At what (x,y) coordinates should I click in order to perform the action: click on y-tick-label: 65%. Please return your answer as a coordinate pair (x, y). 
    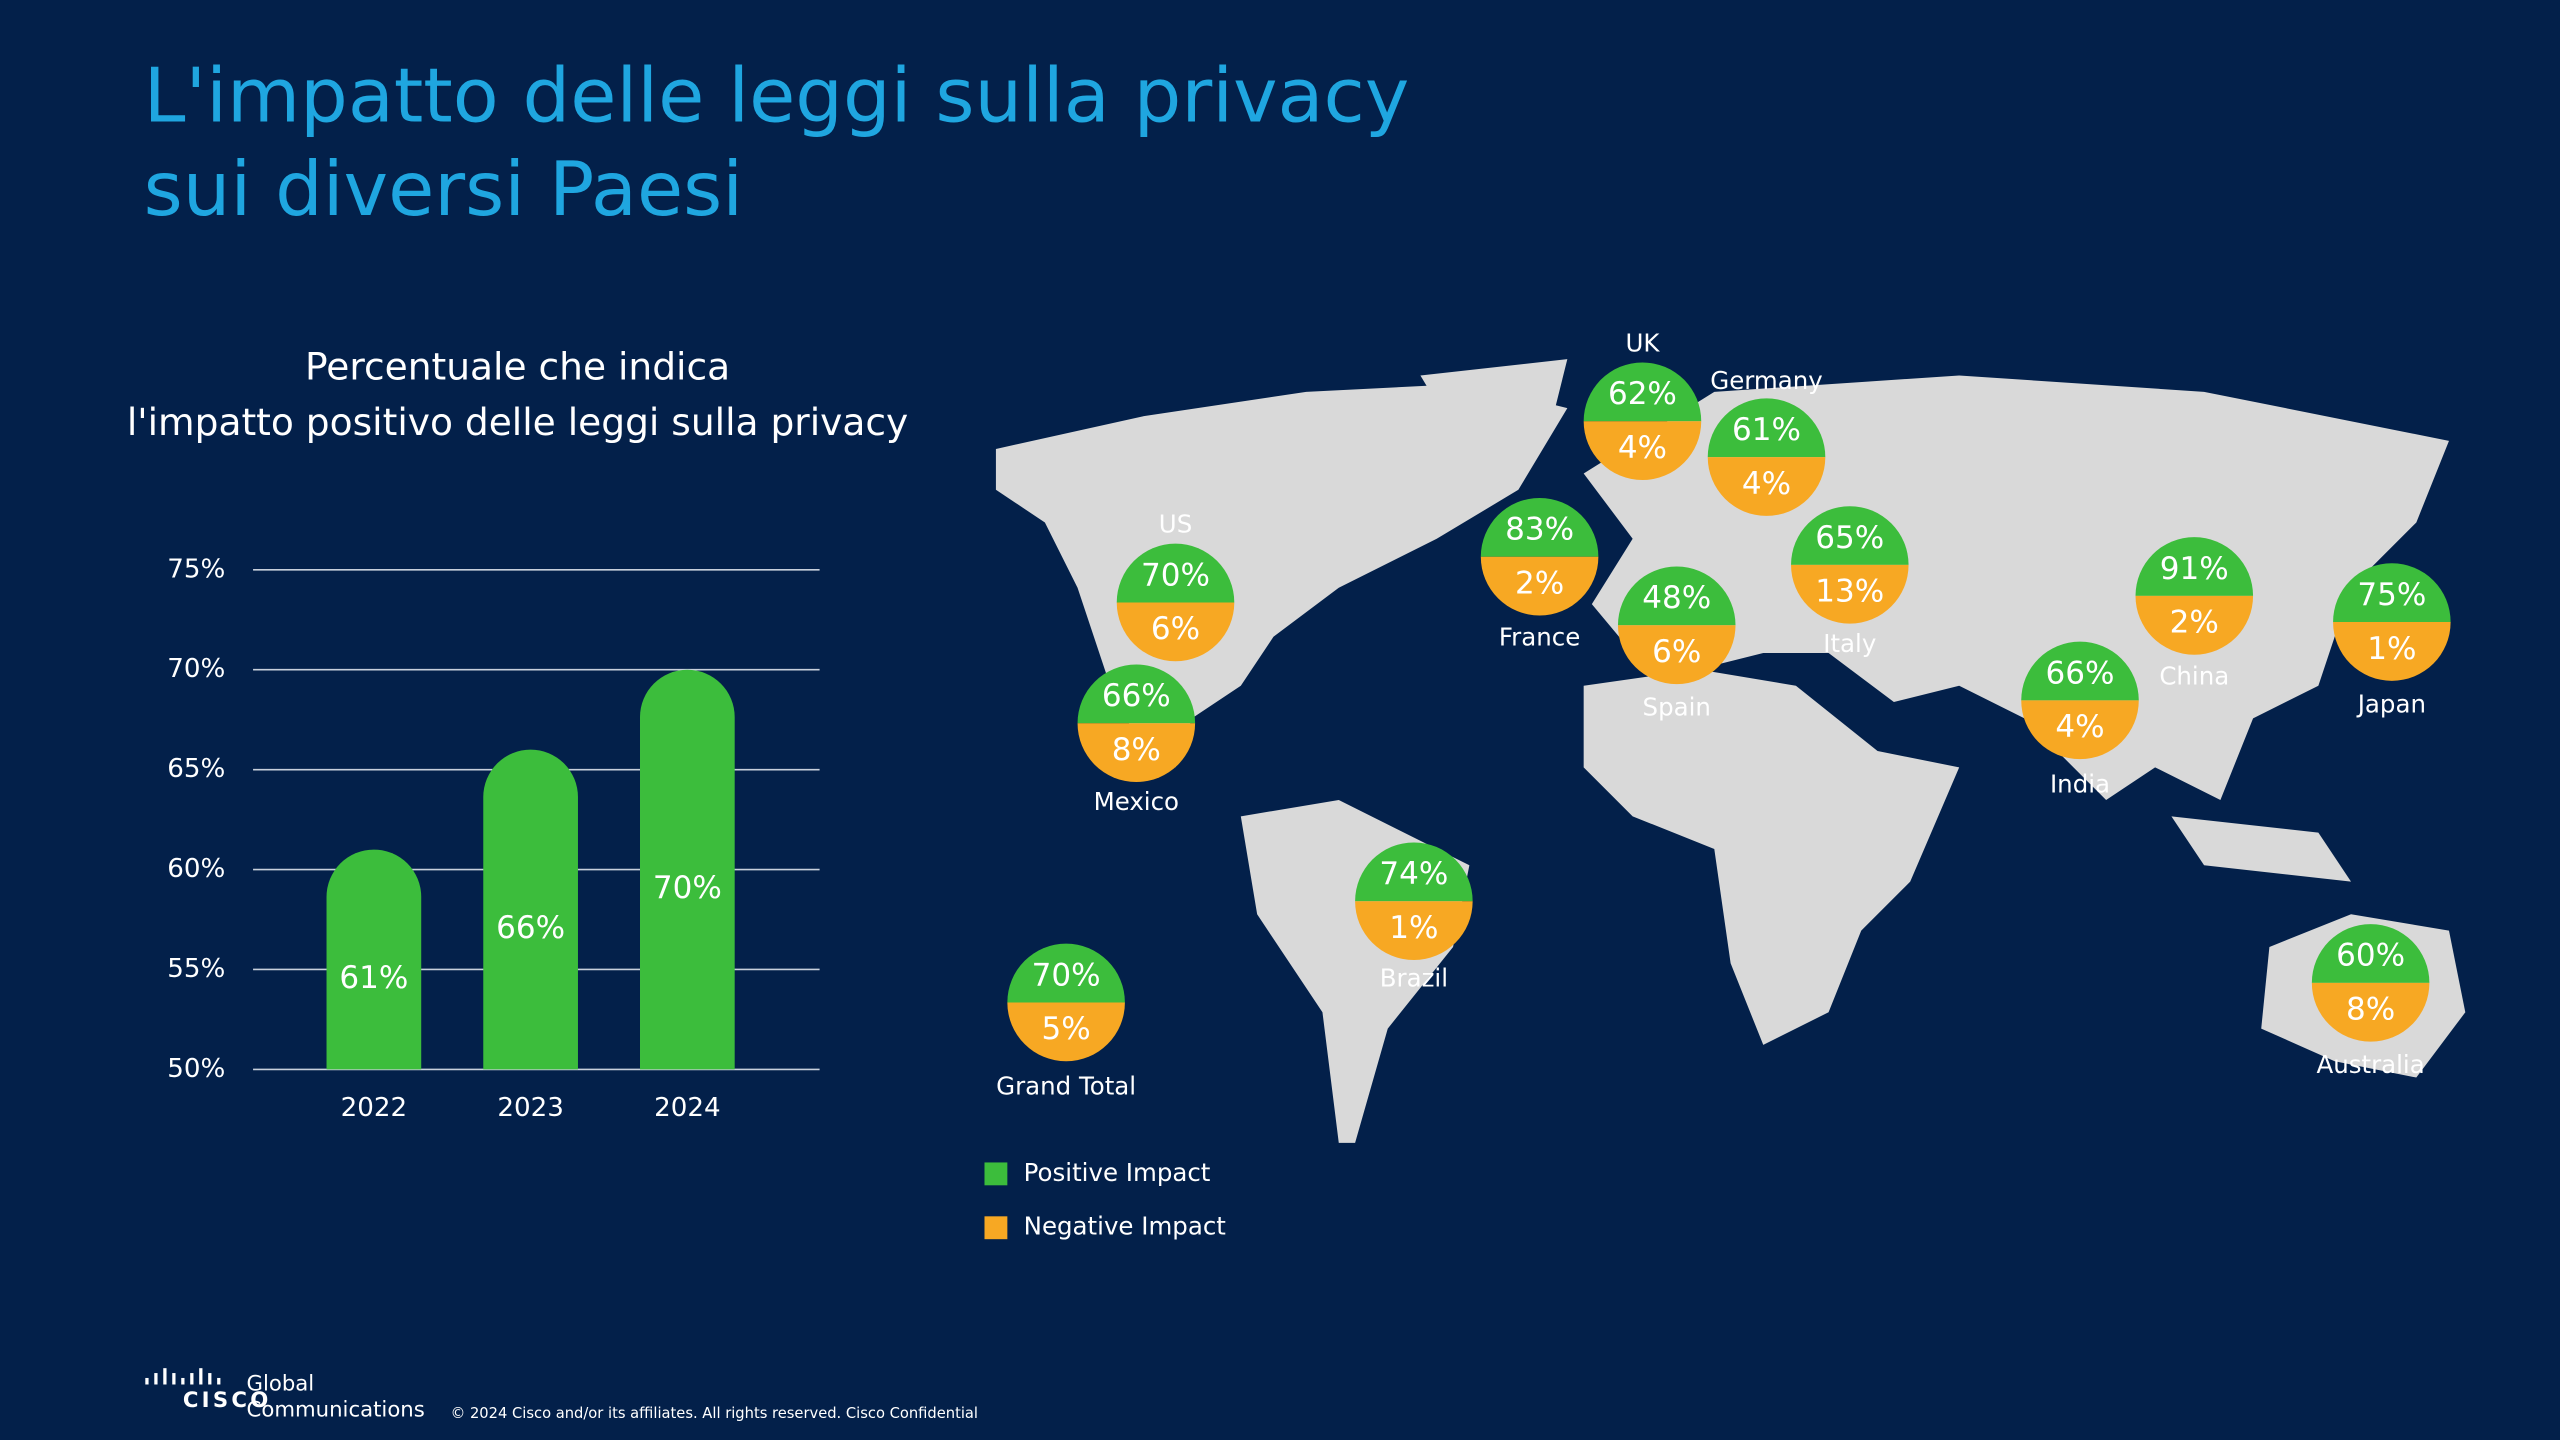
    Looking at the image, I should click on (196, 769).